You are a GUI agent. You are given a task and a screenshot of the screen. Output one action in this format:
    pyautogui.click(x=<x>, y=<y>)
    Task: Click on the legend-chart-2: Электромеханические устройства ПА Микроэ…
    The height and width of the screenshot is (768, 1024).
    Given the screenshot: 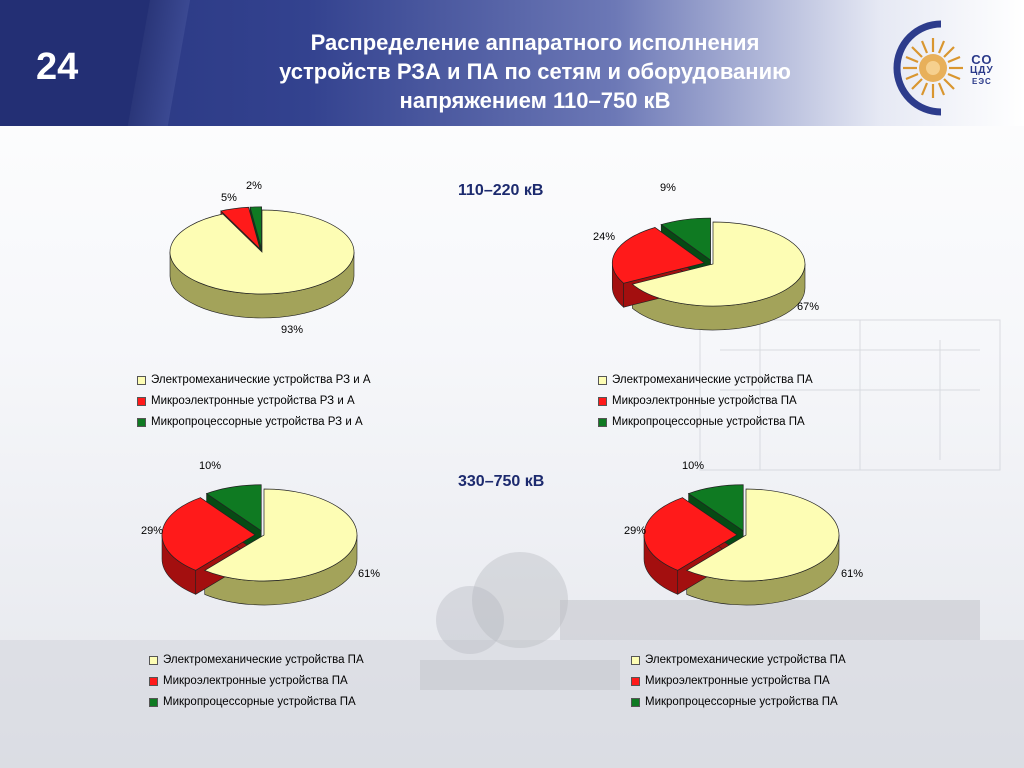 What is the action you would take?
    pyautogui.click(x=705, y=401)
    